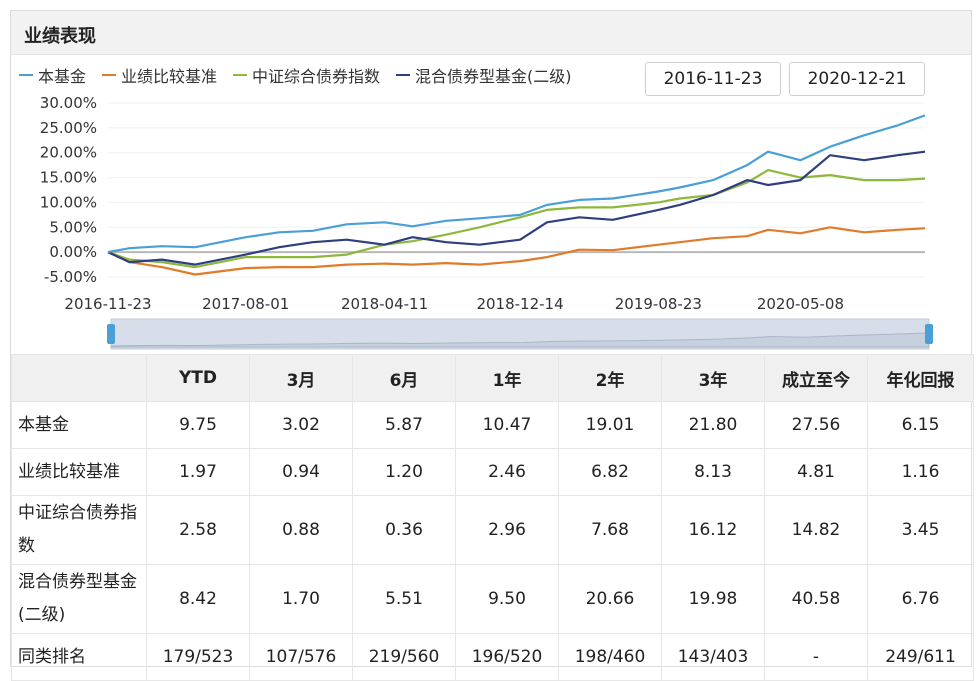 The image size is (978, 681). Describe the element at coordinates (492, 378) in the screenshot. I see `table-header-row: YTD 3月 6月 1年 2年 3年 成立至今 年化回报` at that location.